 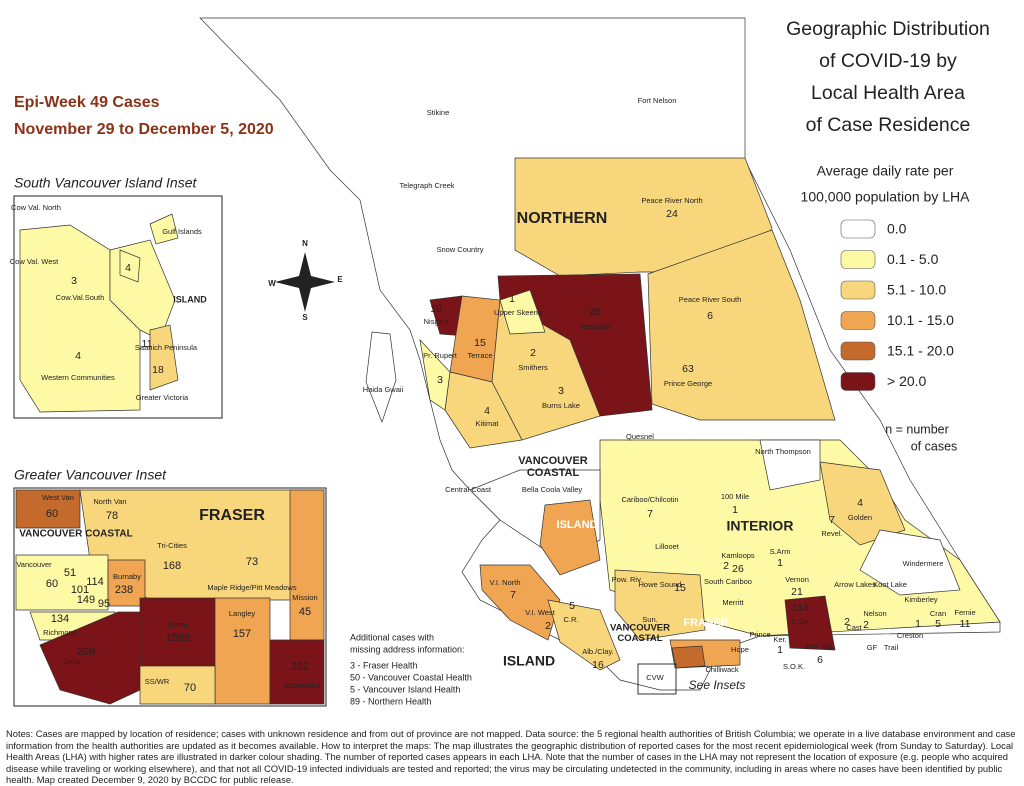 What do you see at coordinates (80, 297) in the screenshot?
I see `area-name: Cow.Val.South` at bounding box center [80, 297].